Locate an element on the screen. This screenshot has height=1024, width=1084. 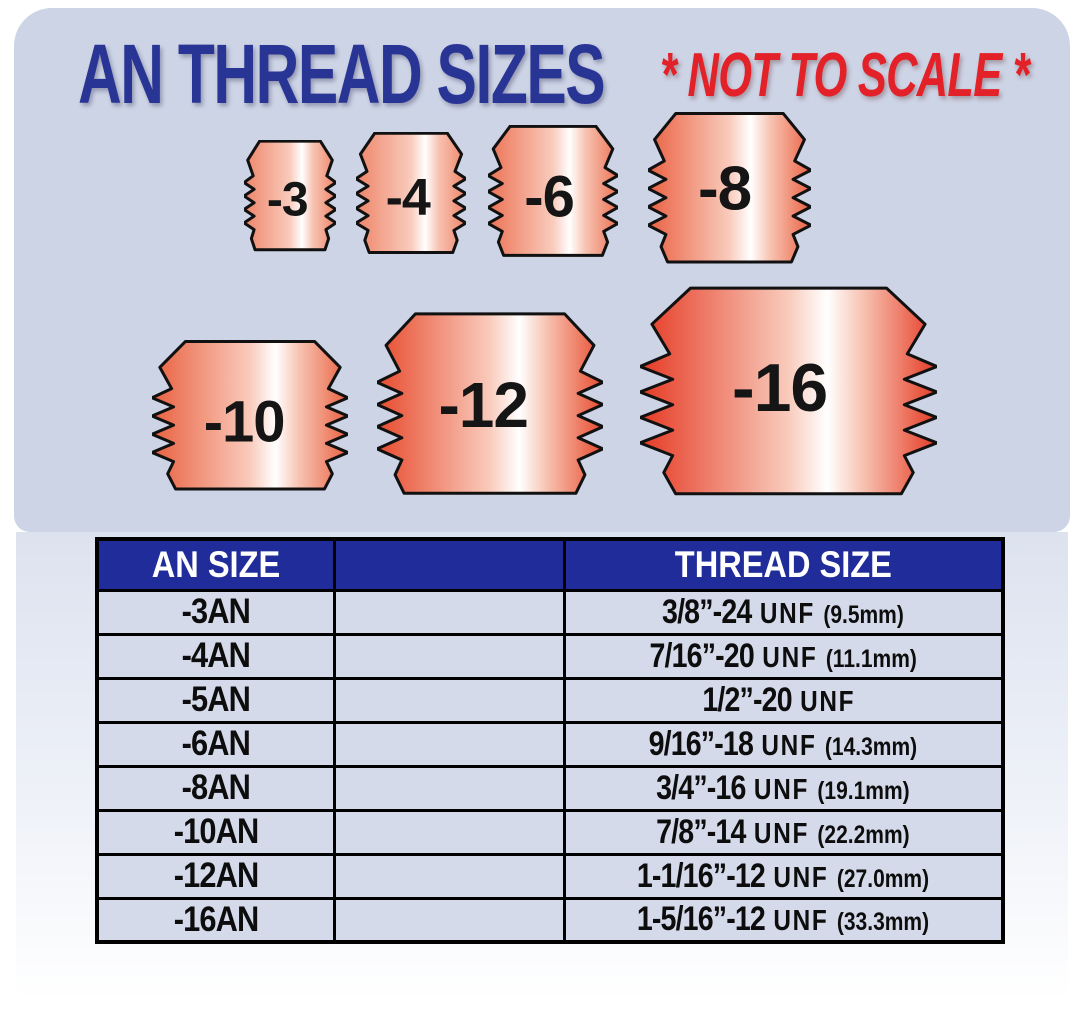
fitting--10: -10 is located at coordinates (250, 416).